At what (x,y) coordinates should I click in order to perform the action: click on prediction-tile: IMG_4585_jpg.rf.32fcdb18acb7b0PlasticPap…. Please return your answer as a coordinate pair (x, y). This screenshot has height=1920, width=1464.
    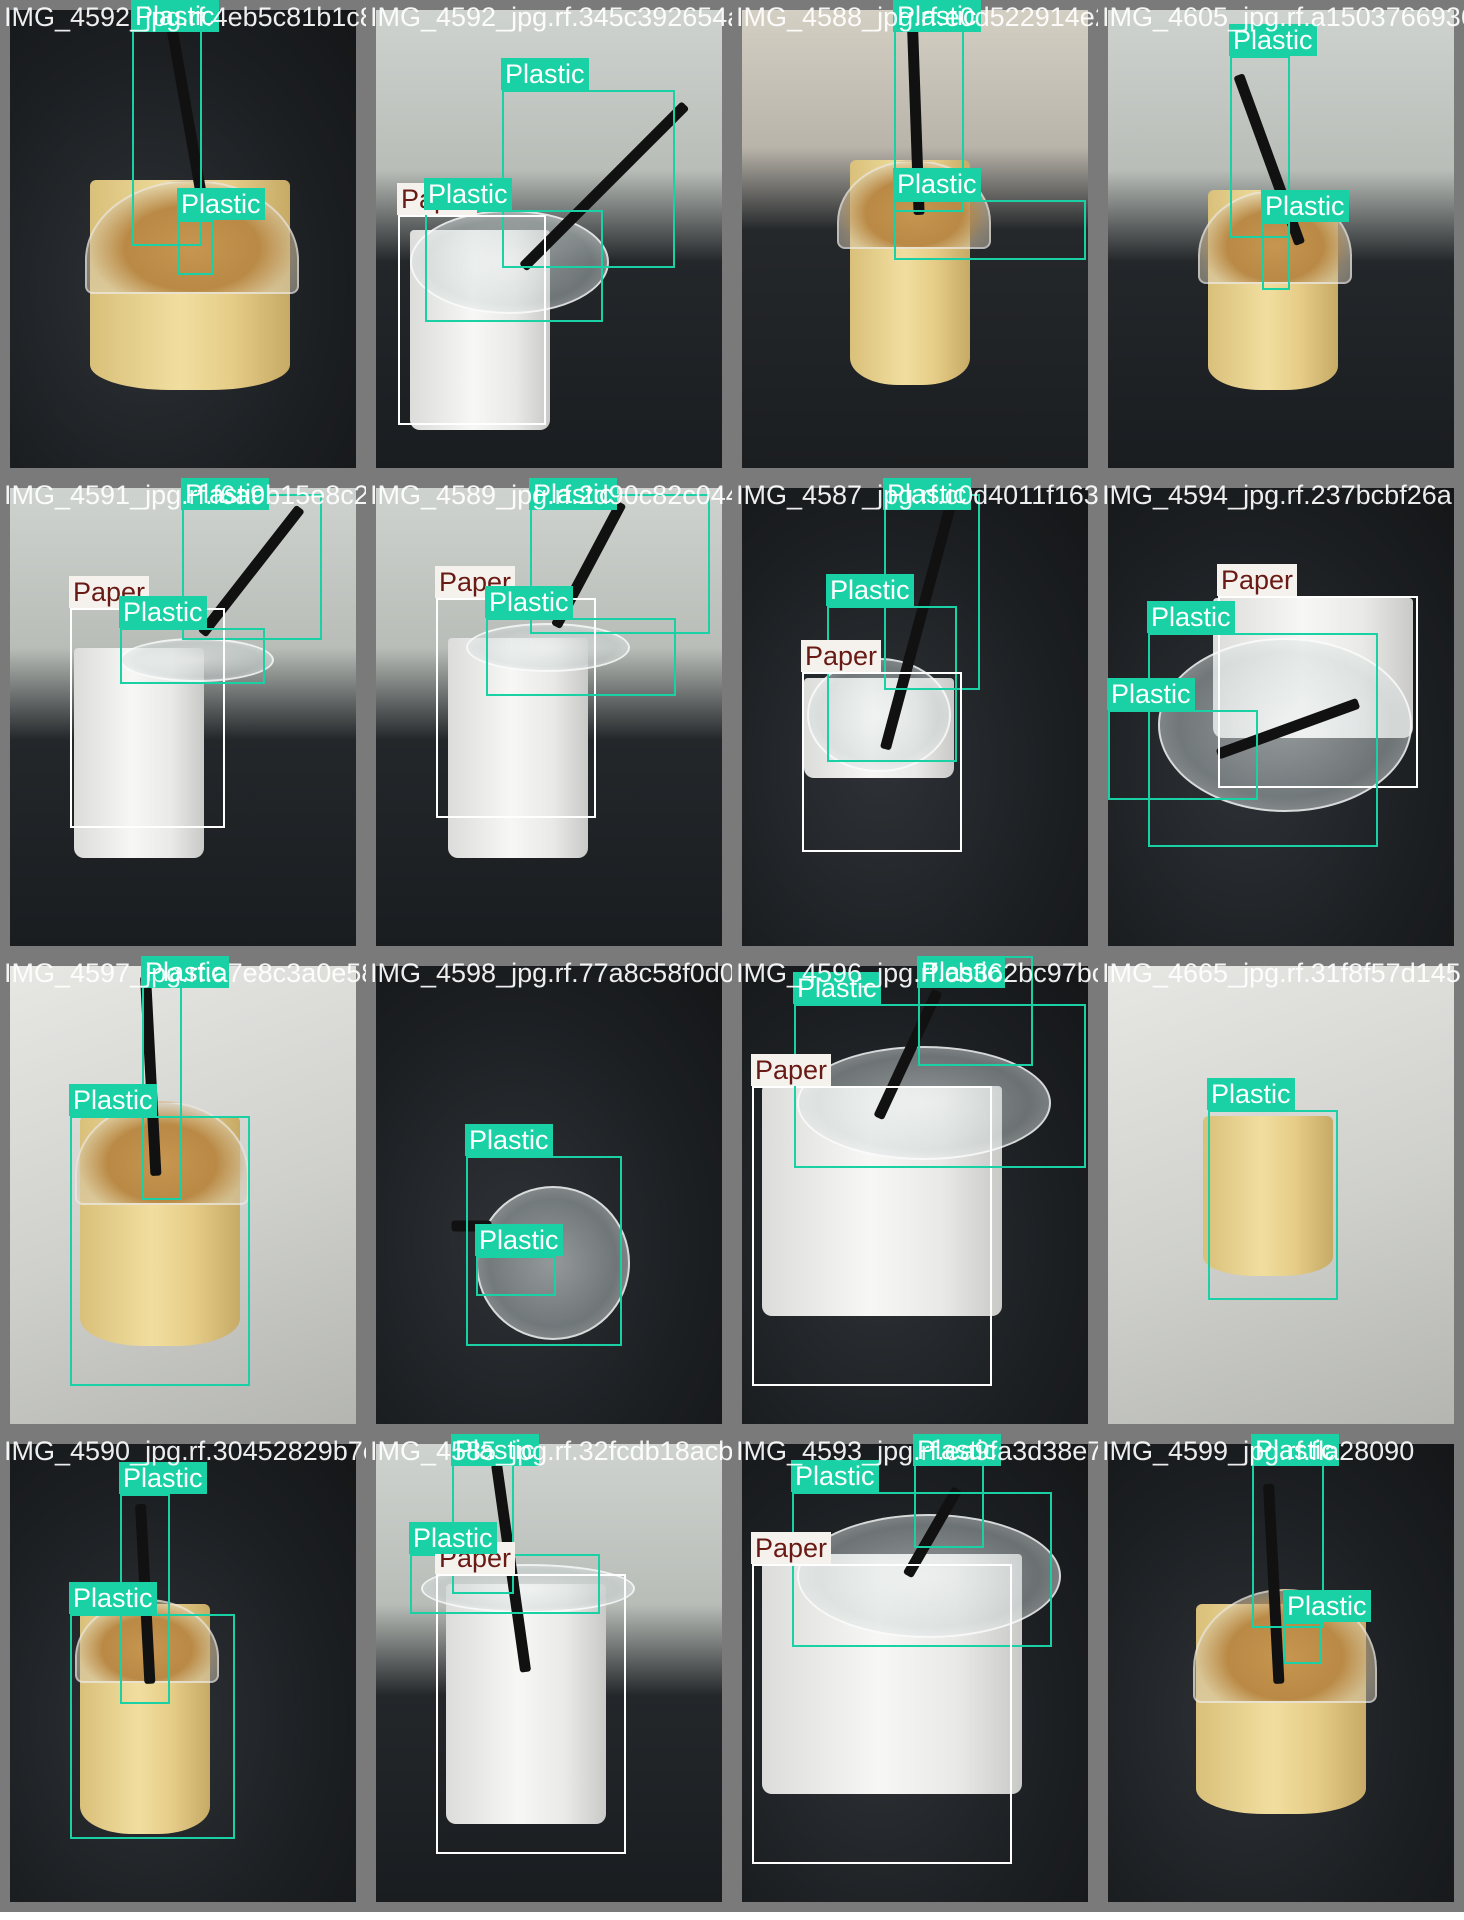
    Looking at the image, I should click on (549, 1673).